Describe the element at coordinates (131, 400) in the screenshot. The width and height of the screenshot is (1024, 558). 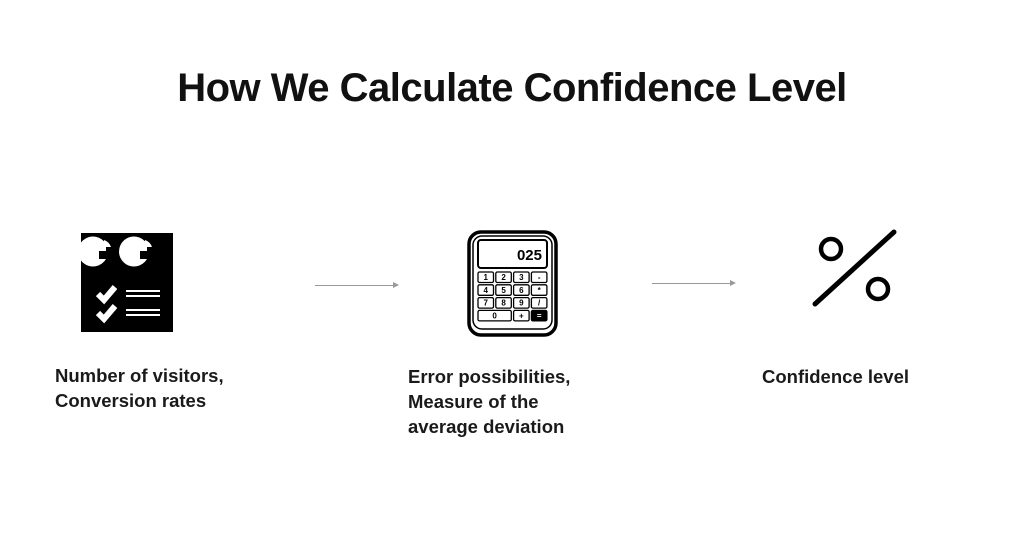
I see `label-line: Conversion rates` at that location.